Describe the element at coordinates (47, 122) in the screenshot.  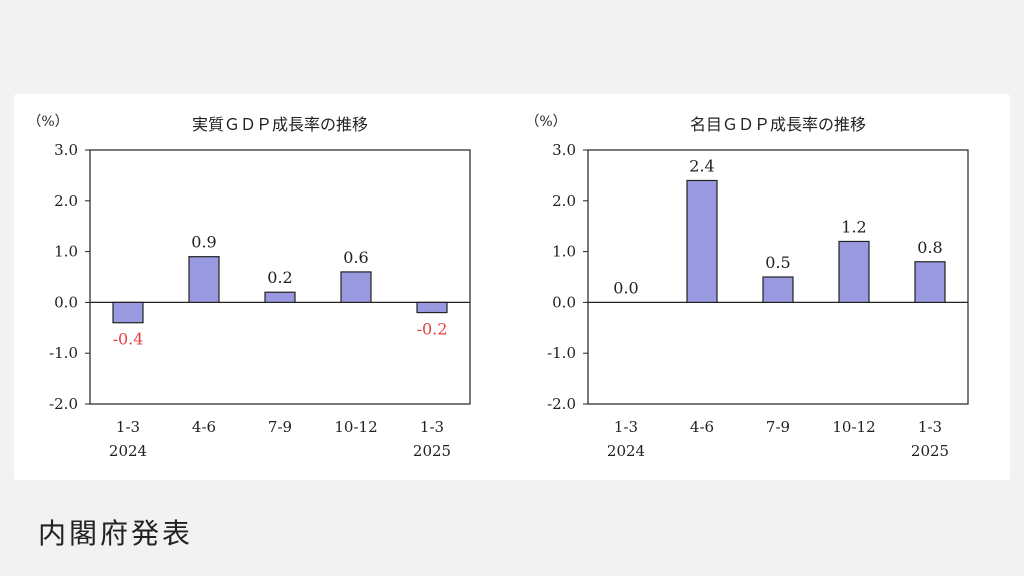
I see `real-gdp-unit-label: （%）` at that location.